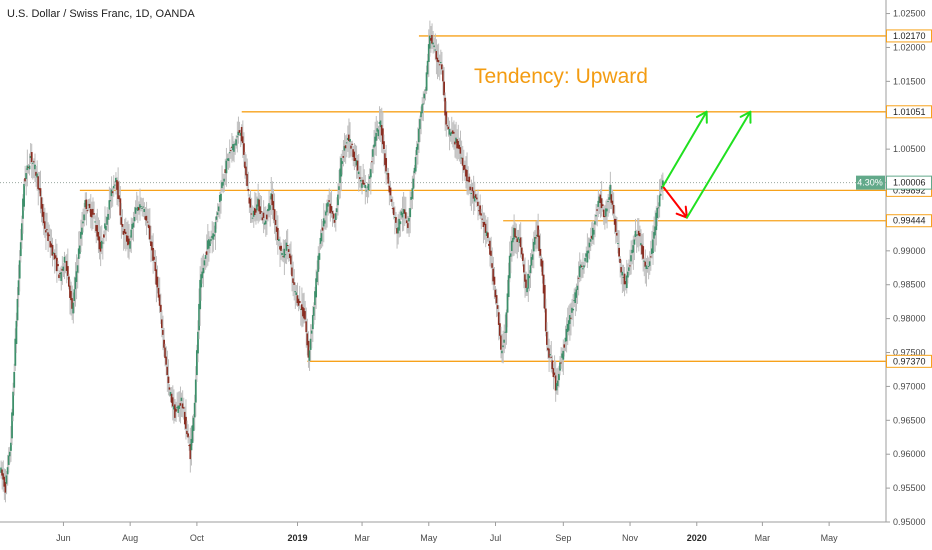 Image resolution: width=932 pixels, height=550 pixels. I want to click on time-tick-label: Mar, so click(362, 538).